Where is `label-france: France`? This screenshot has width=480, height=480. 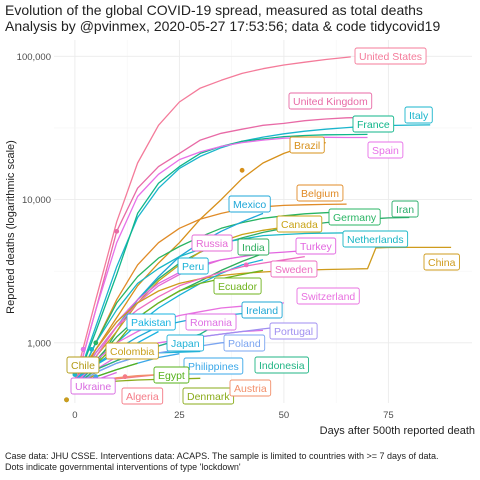 label-france: France is located at coordinates (373, 124).